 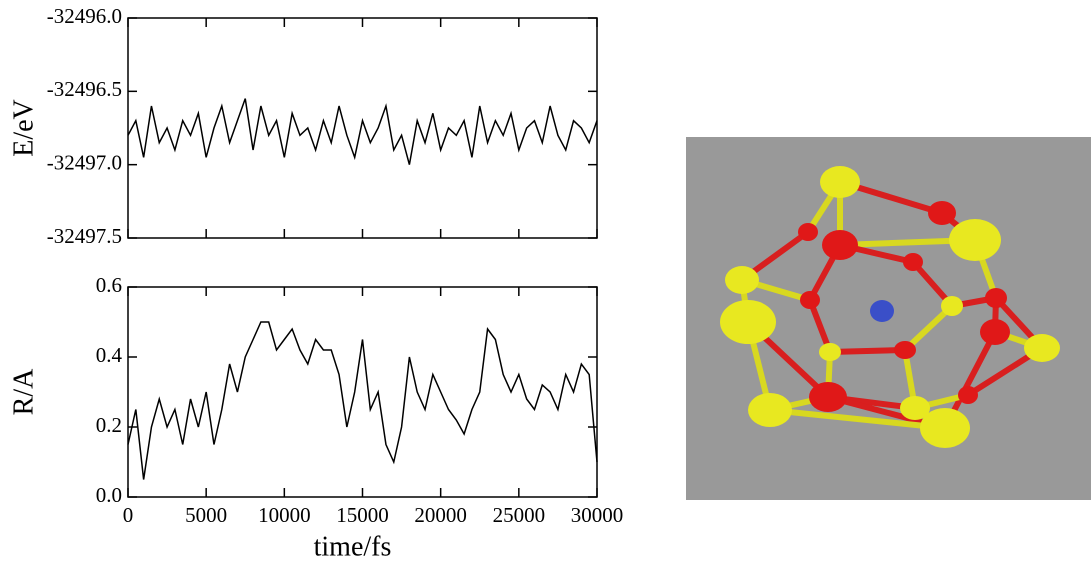 I want to click on y-tick-label: 0.0, so click(x=109, y=495).